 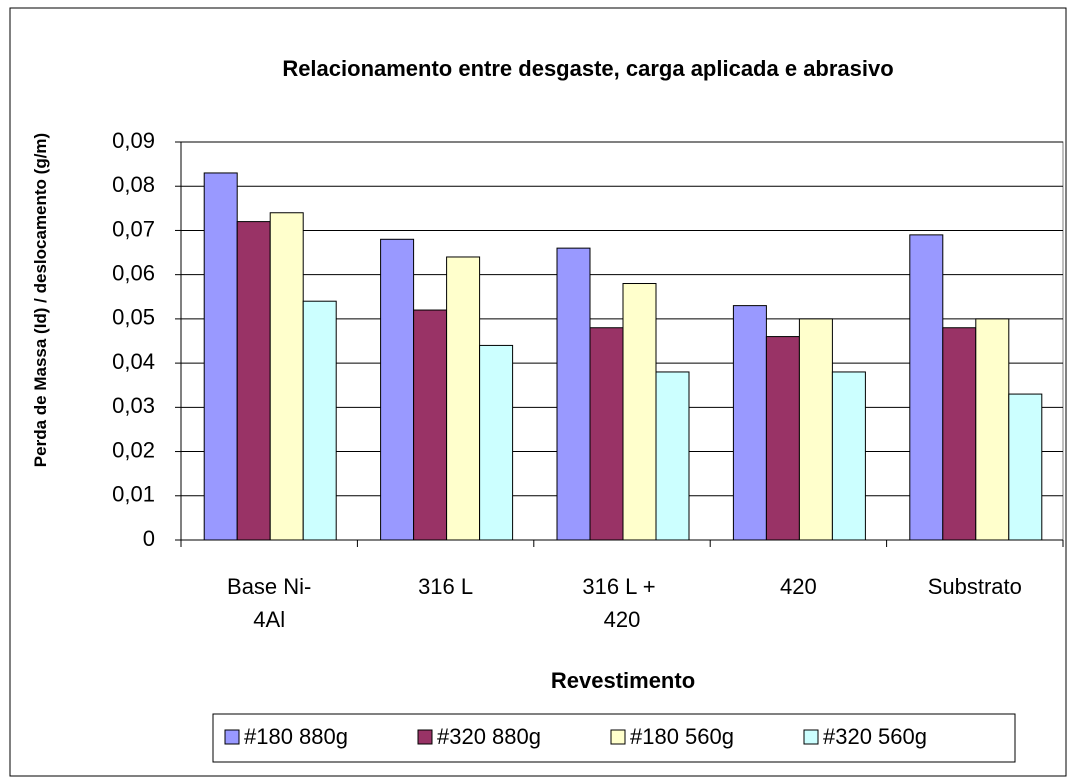 I want to click on x-tick-label: 316 L, so click(x=445, y=586).